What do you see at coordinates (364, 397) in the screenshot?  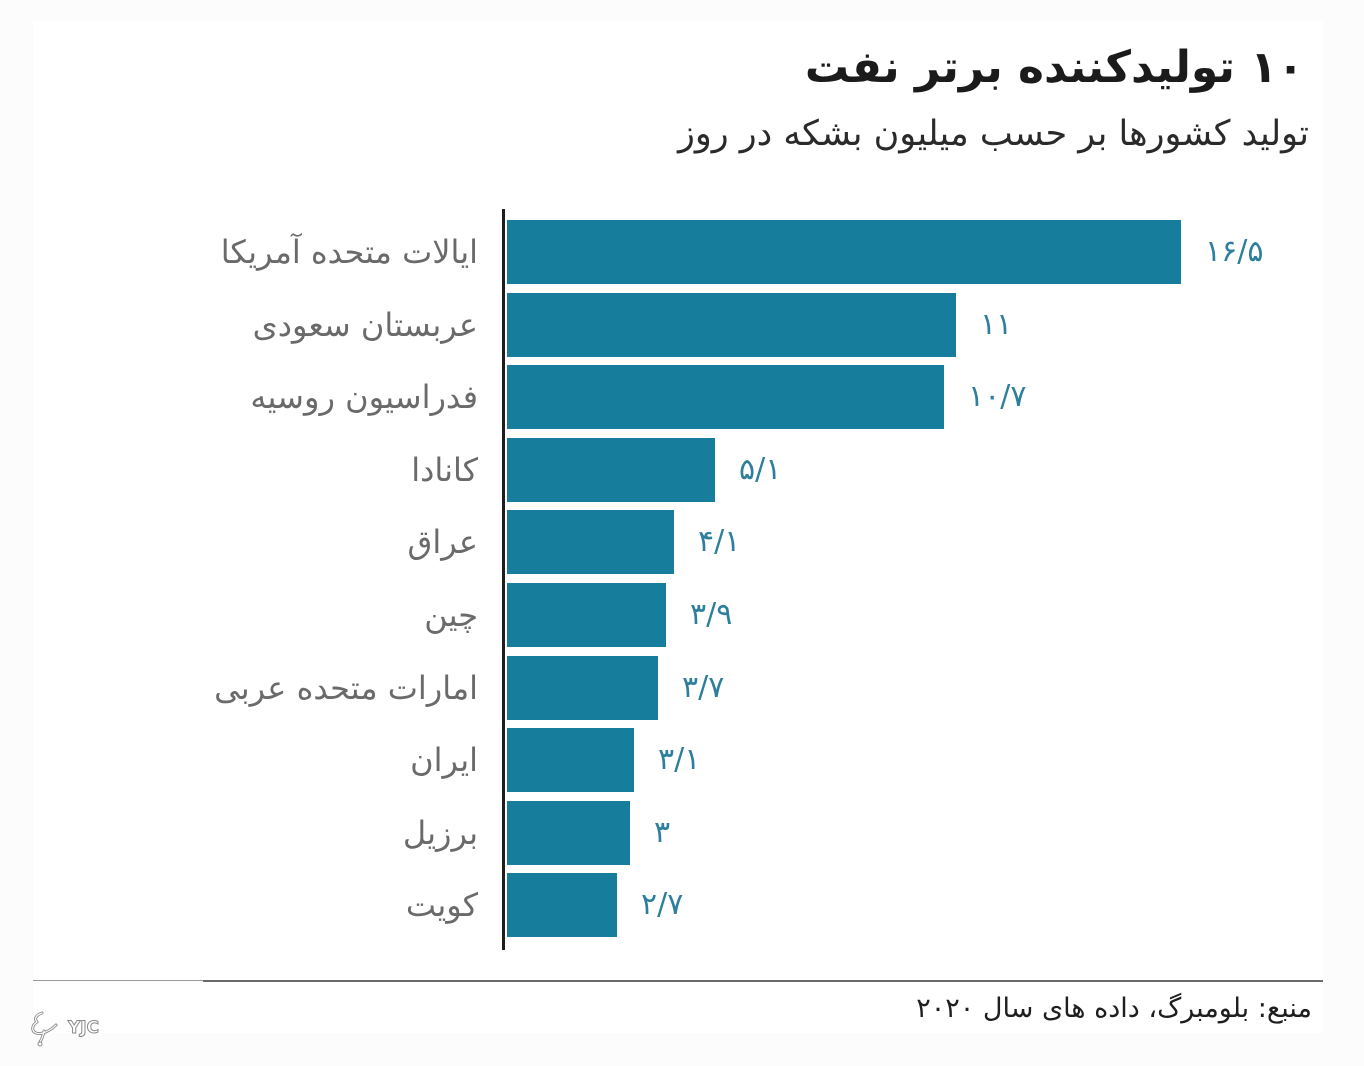 I see `category-label: فدراسیون روسیه` at bounding box center [364, 397].